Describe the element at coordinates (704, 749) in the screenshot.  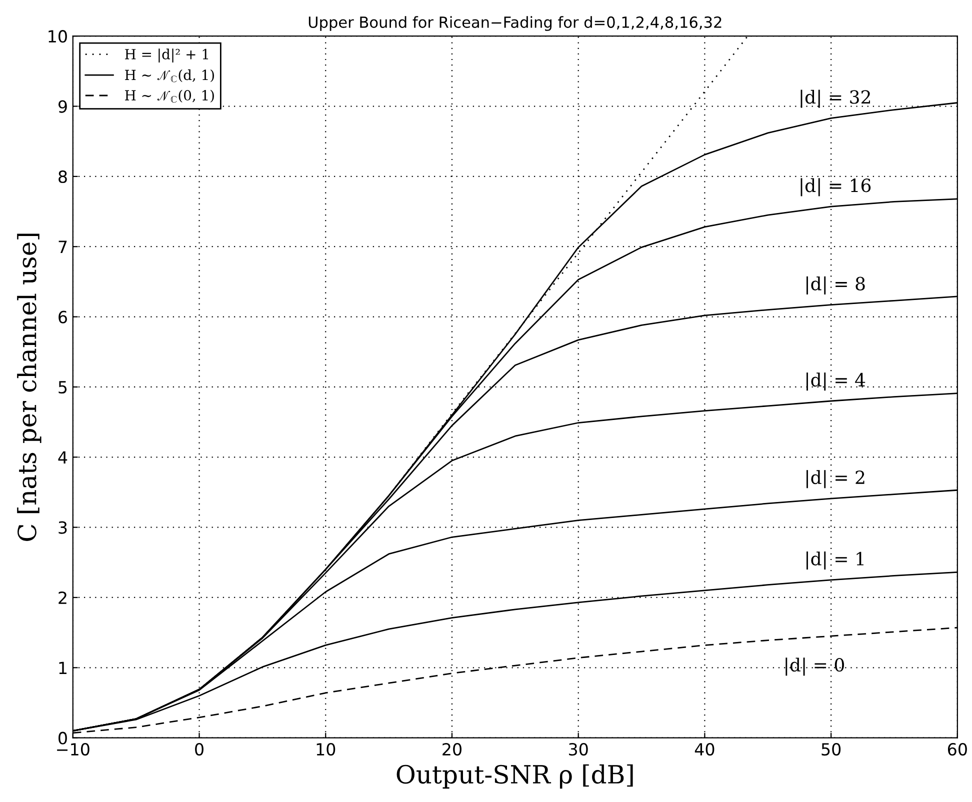
I see `x-tick-label: 40` at that location.